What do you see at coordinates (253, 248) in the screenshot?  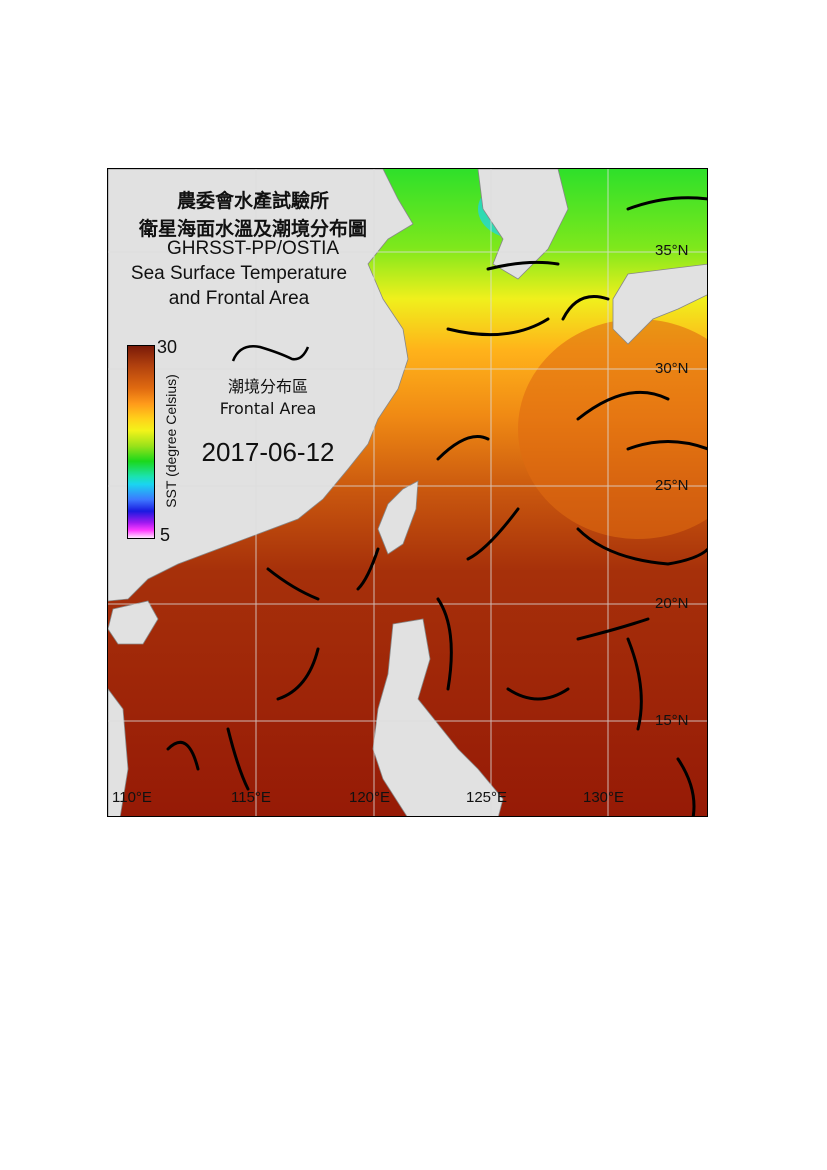 I see `title-dataset: GHRSST-PP/OSTIA` at bounding box center [253, 248].